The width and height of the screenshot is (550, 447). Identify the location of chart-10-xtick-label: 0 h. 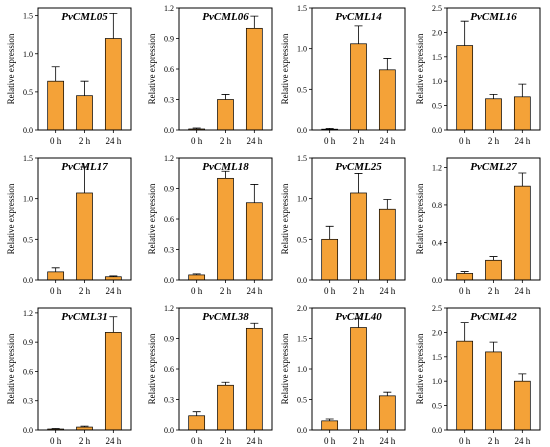
(330, 441).